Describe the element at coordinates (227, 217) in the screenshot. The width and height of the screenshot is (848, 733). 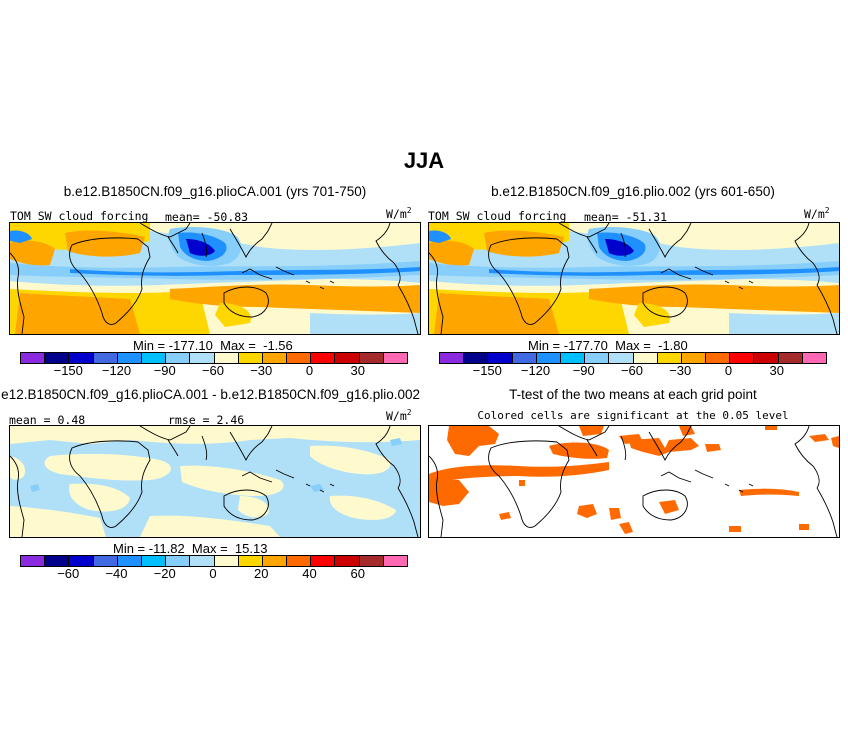
I see `panel1-mean-value: -50.83` at that location.